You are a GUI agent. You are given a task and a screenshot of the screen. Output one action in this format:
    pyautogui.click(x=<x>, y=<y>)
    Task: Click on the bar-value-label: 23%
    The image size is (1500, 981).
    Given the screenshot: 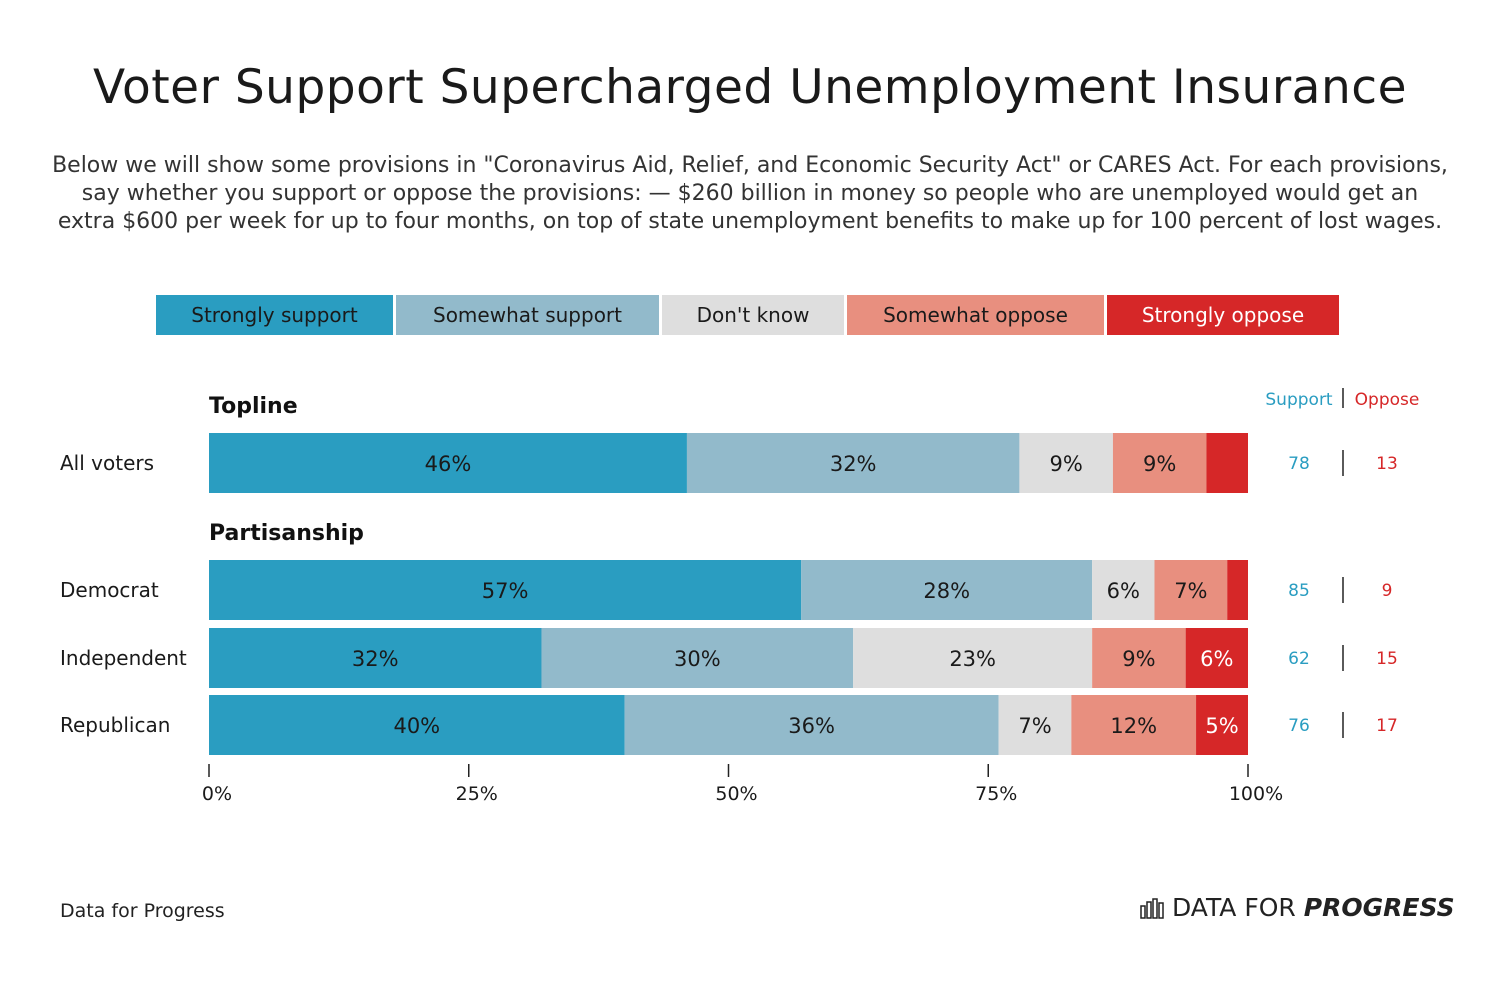 What is the action you would take?
    pyautogui.click(x=972, y=659)
    